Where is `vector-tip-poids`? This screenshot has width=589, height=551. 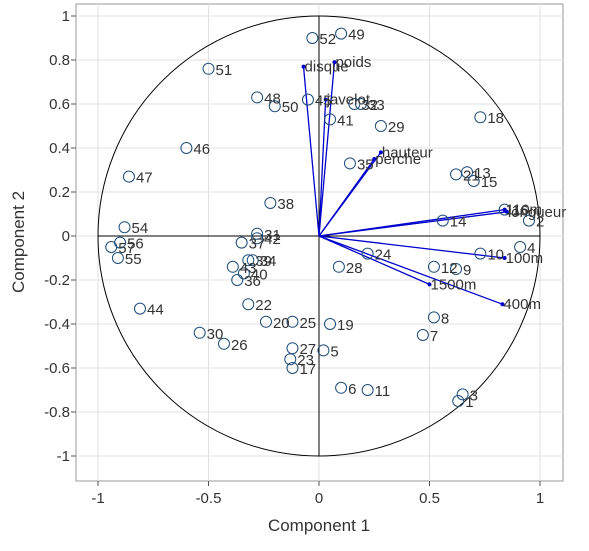
vector-tip-poids is located at coordinates (334, 62).